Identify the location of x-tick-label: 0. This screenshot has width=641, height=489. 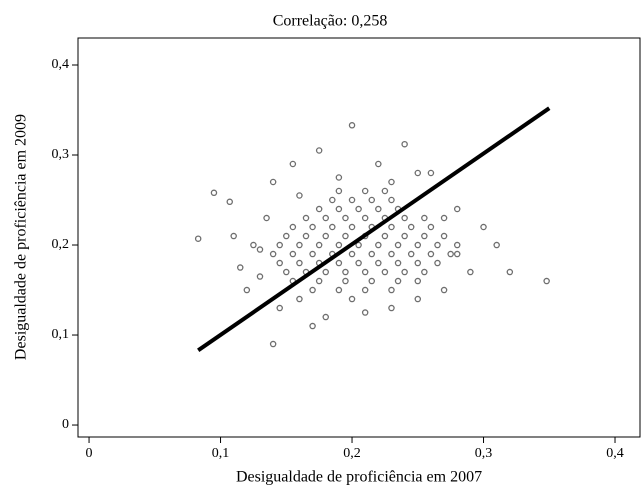
(89, 453).